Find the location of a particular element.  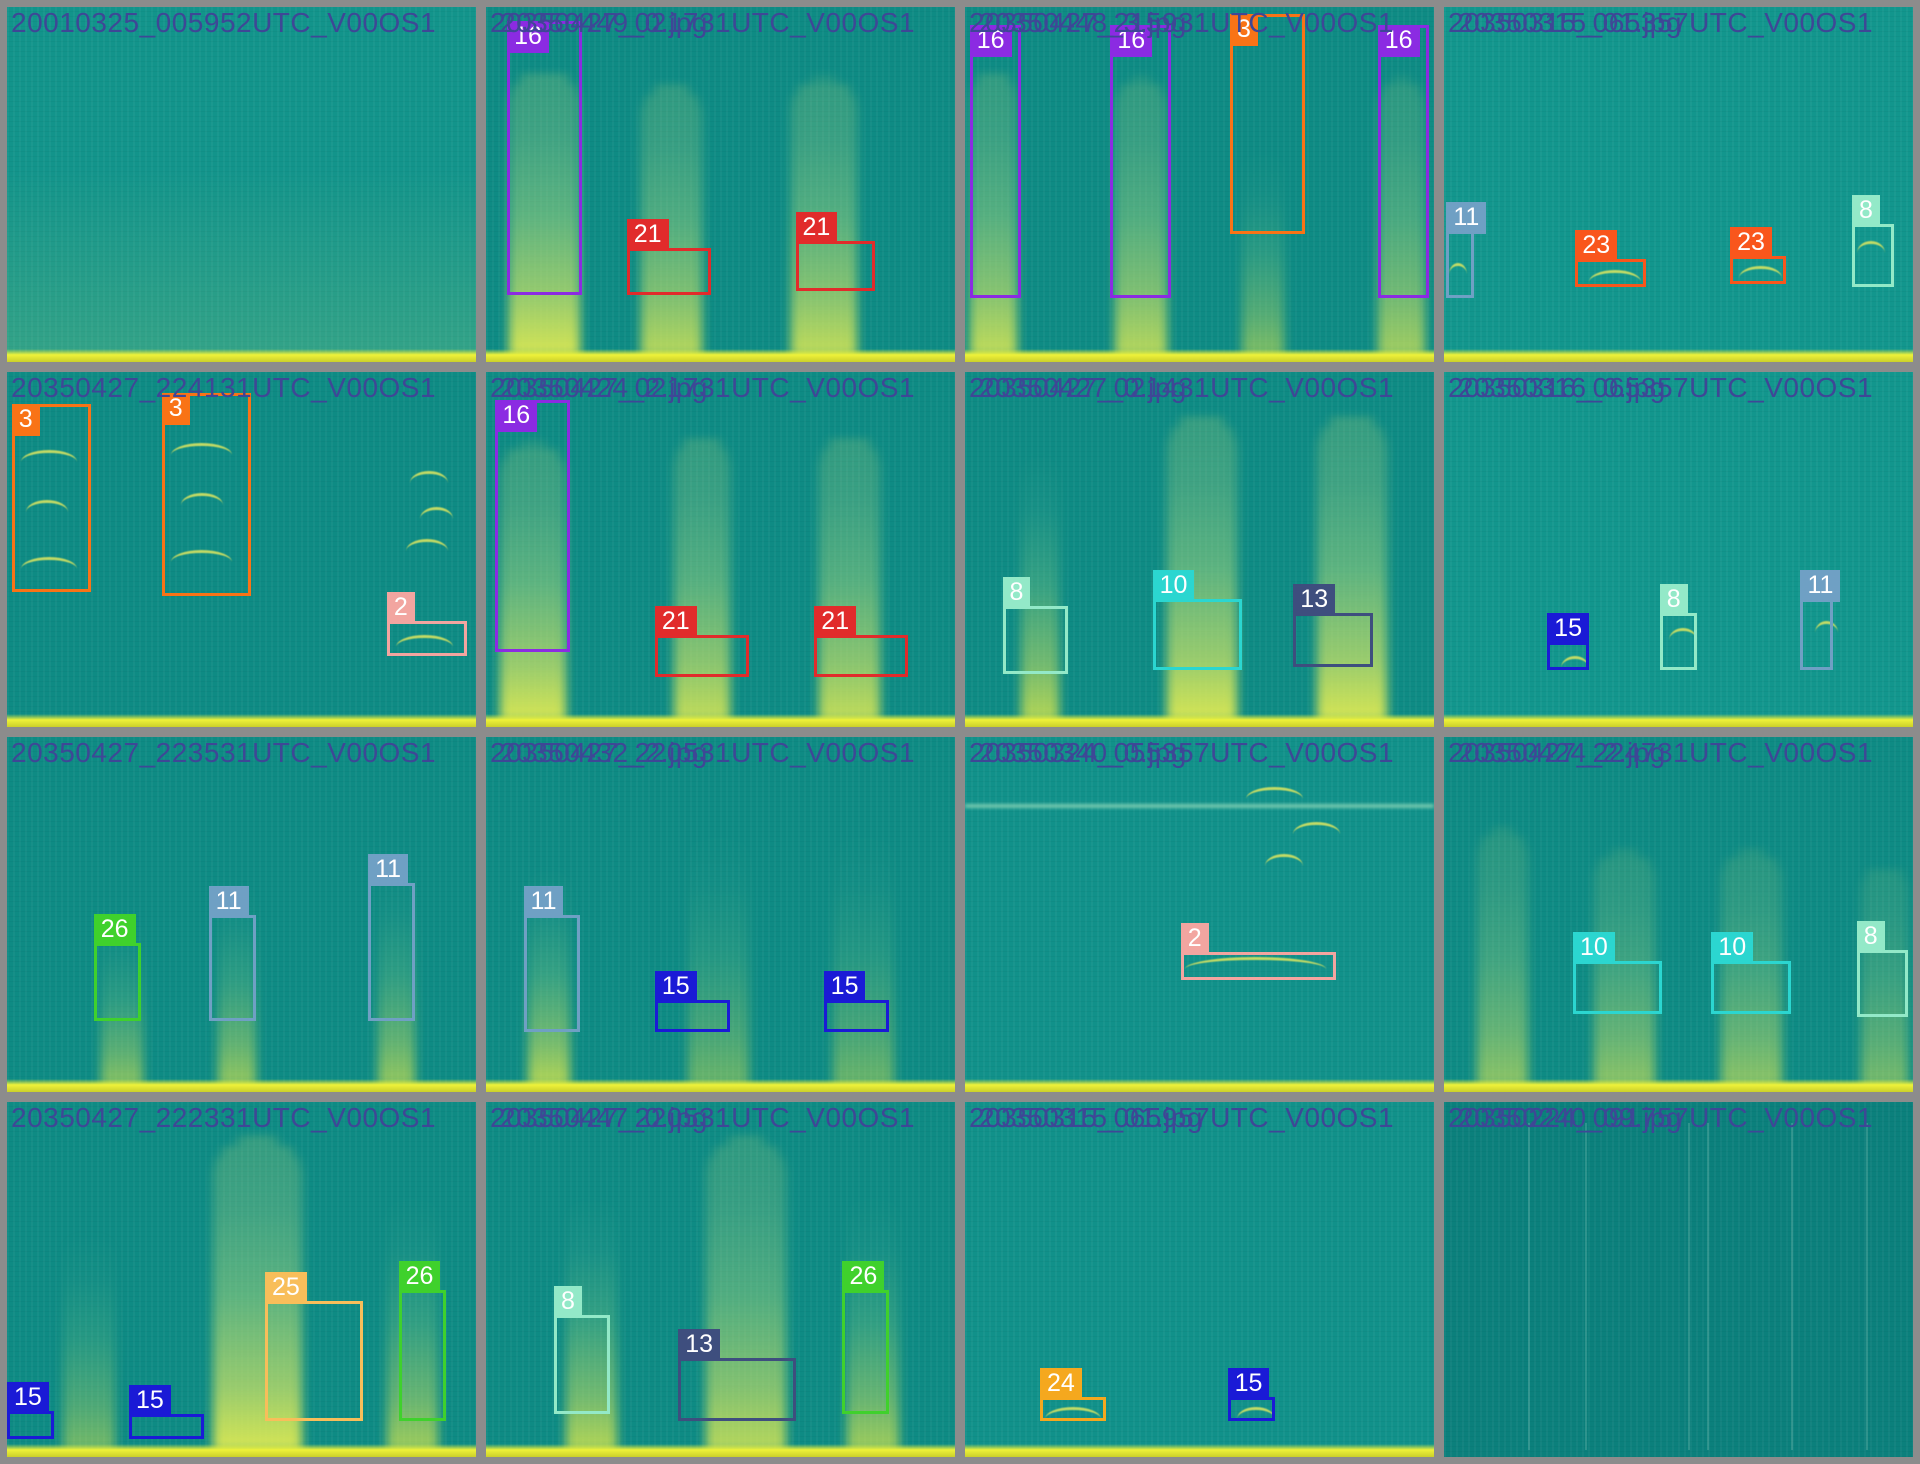

annotation-class-label: 23 is located at coordinates (1751, 242).